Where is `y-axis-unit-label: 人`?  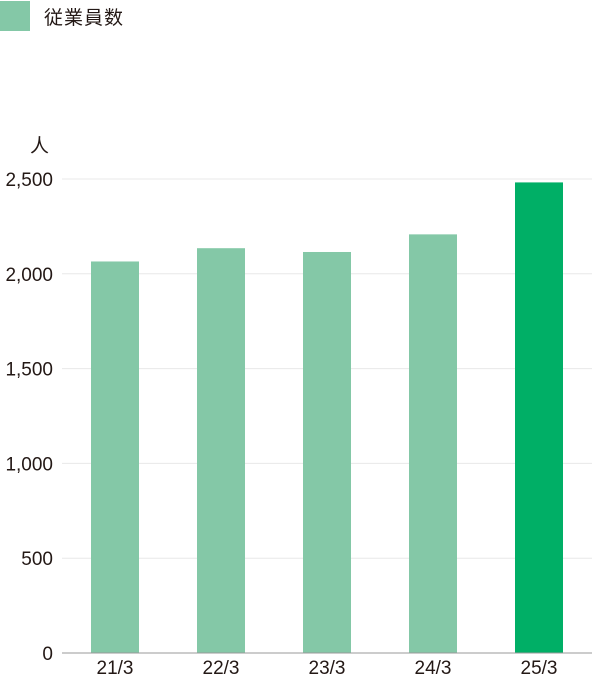
y-axis-unit-label: 人 is located at coordinates (40, 146).